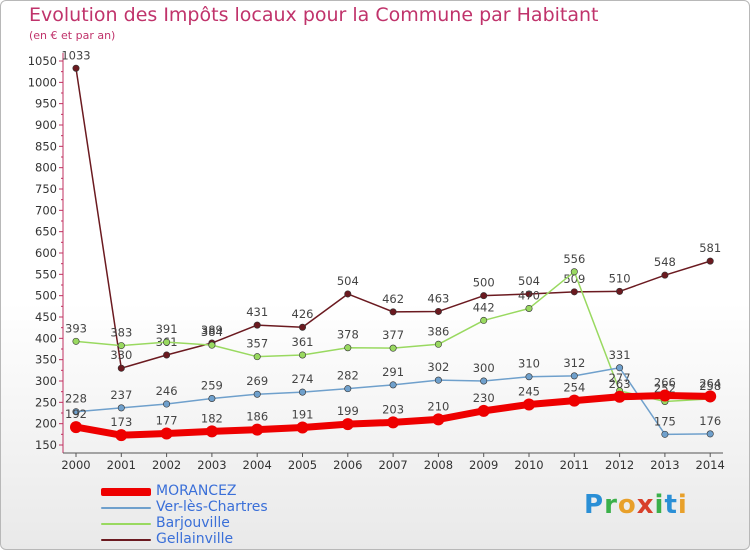 The height and width of the screenshot is (550, 750). Describe the element at coordinates (251, 540) in the screenshot. I see `legend-item-gellainville: Gellainville` at that location.